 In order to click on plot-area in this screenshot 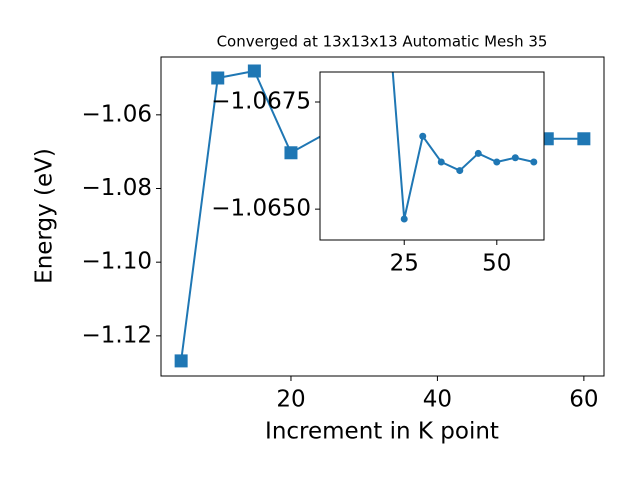, I will do `click(432, 156)`.